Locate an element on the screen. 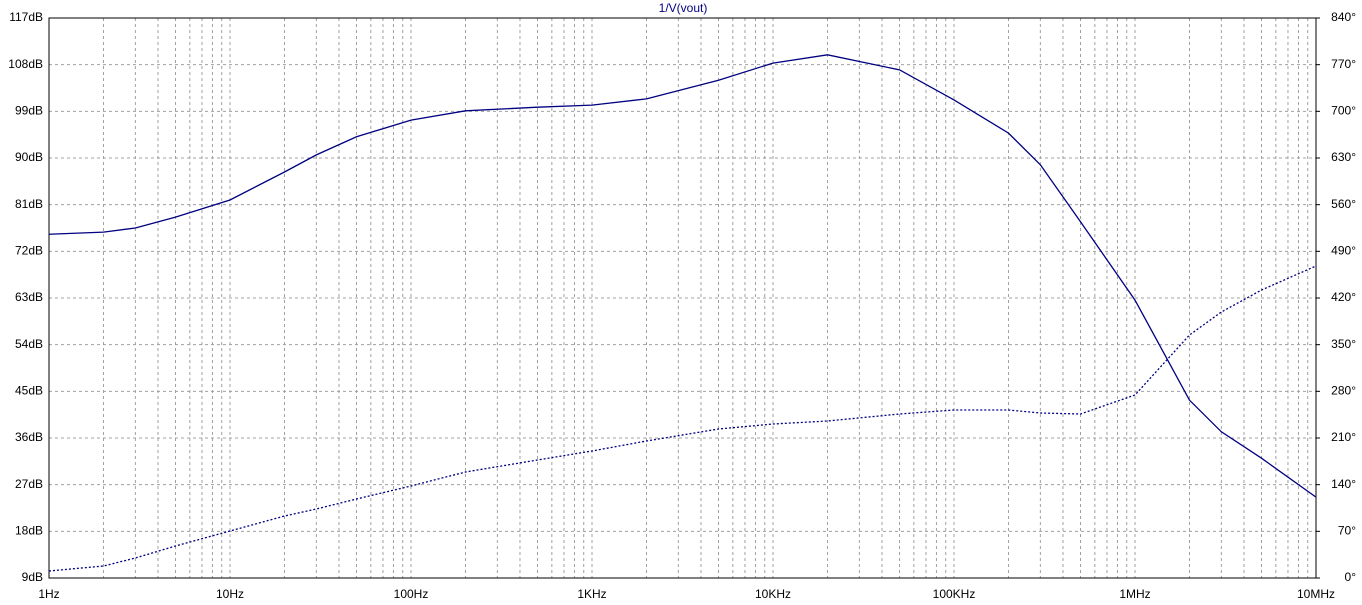 This screenshot has width=1362, height=605. y2-tick-label: 630° is located at coordinates (1343, 157).